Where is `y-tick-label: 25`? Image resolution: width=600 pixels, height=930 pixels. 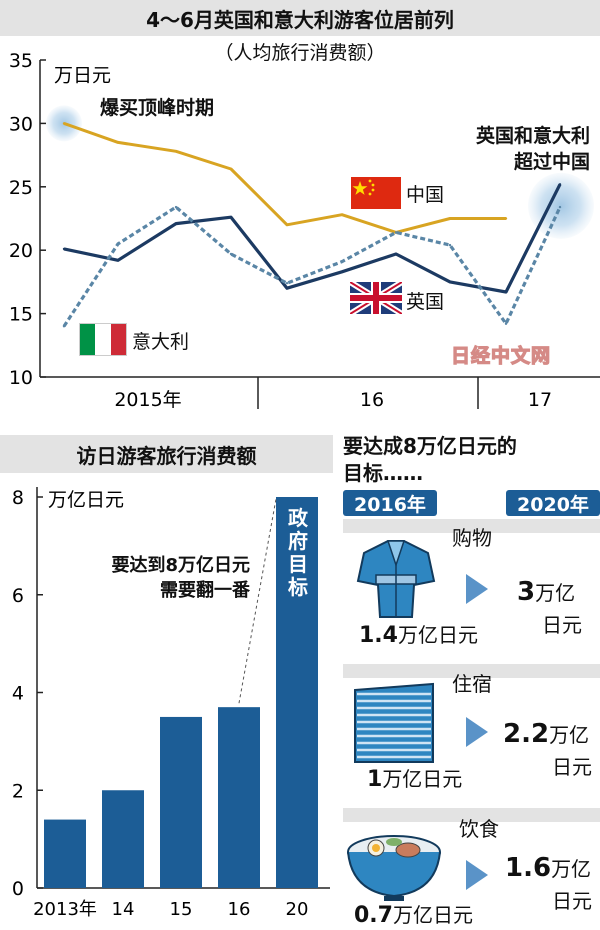
y-tick-label: 25 is located at coordinates (21, 188).